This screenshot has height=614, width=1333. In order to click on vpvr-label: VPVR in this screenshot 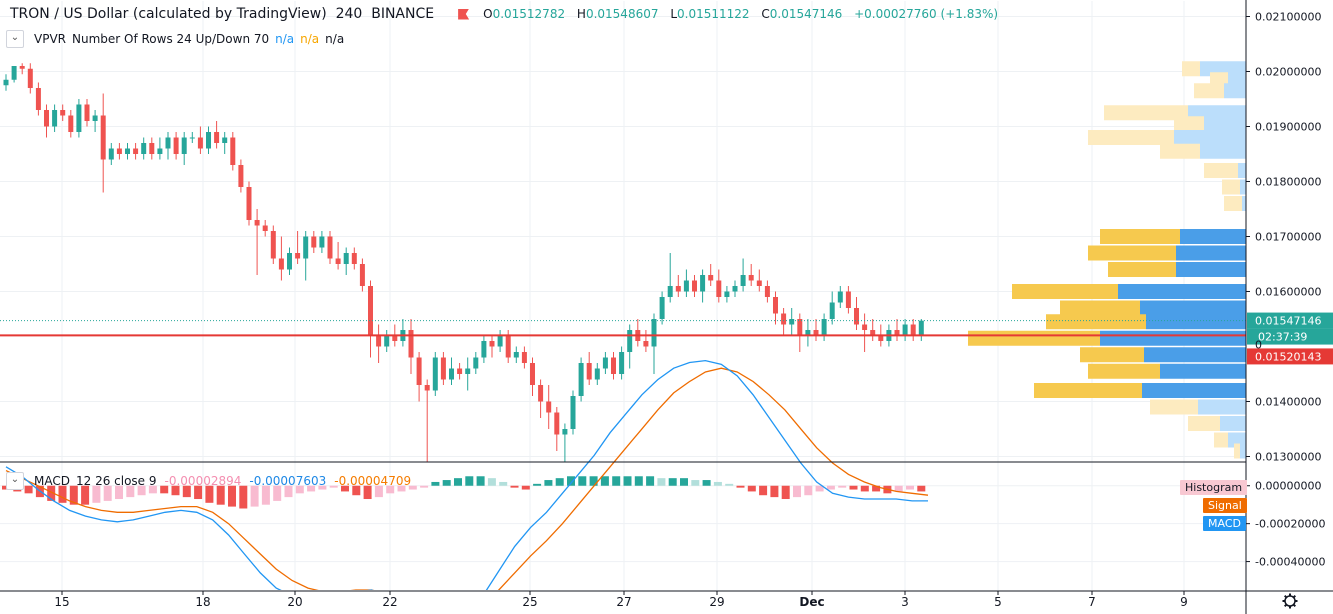, I will do `click(50, 39)`.